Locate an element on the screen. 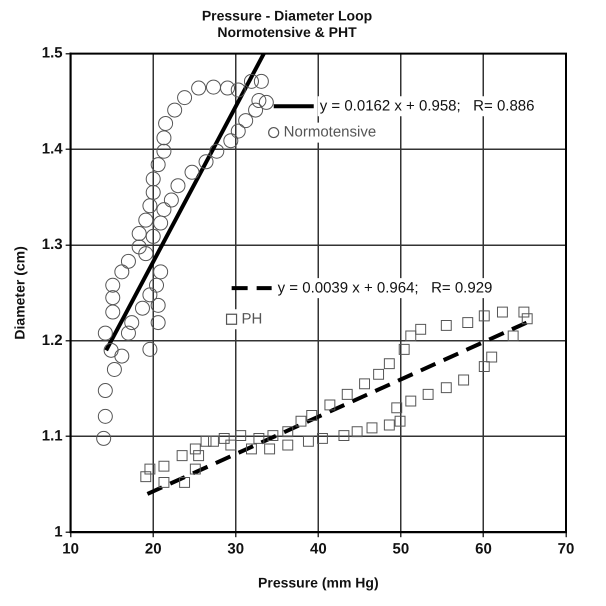  y-tick-label: 1 is located at coordinates (58, 531).